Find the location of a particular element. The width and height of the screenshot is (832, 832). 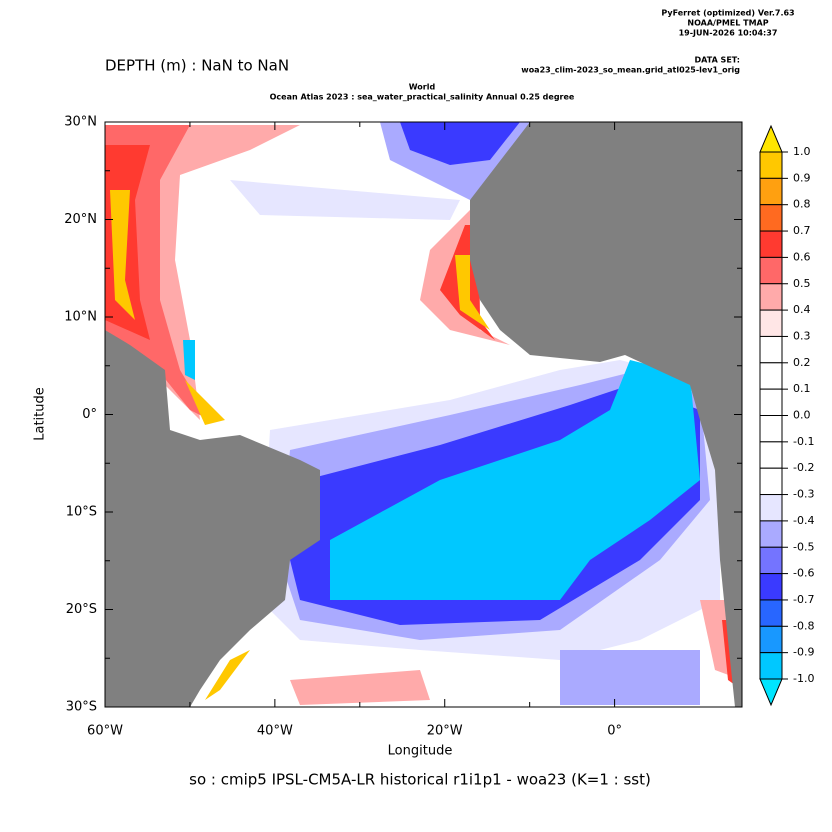

colorbar-label: 0.1 is located at coordinates (802, 388).